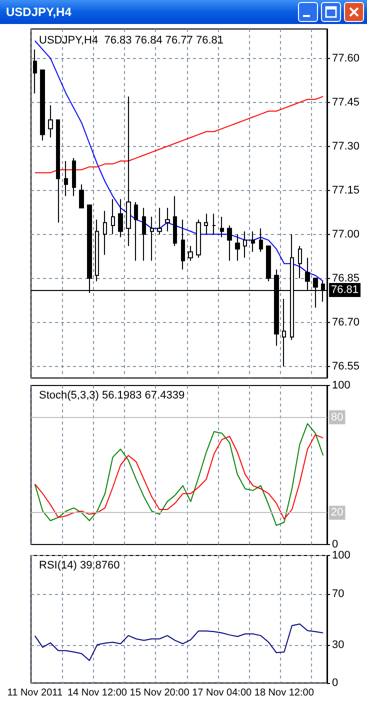  What do you see at coordinates (346, 278) in the screenshot?
I see `y-tick-label: 76.85` at bounding box center [346, 278].